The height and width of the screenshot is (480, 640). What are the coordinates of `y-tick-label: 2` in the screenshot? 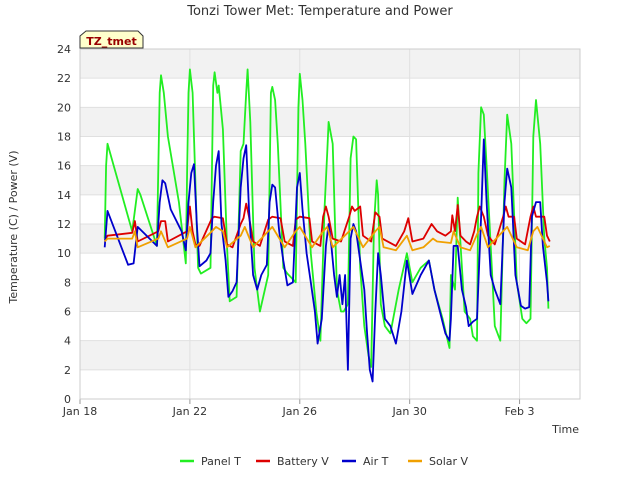 It's located at (67, 370).